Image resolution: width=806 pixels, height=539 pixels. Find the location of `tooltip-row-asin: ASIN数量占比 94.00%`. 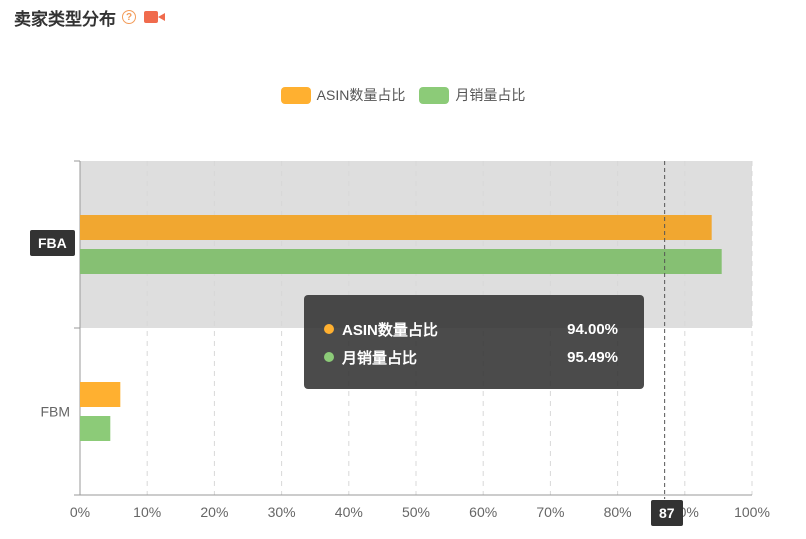

tooltip-row-asin: ASIN数量占比 94.00% is located at coordinates (471, 329).